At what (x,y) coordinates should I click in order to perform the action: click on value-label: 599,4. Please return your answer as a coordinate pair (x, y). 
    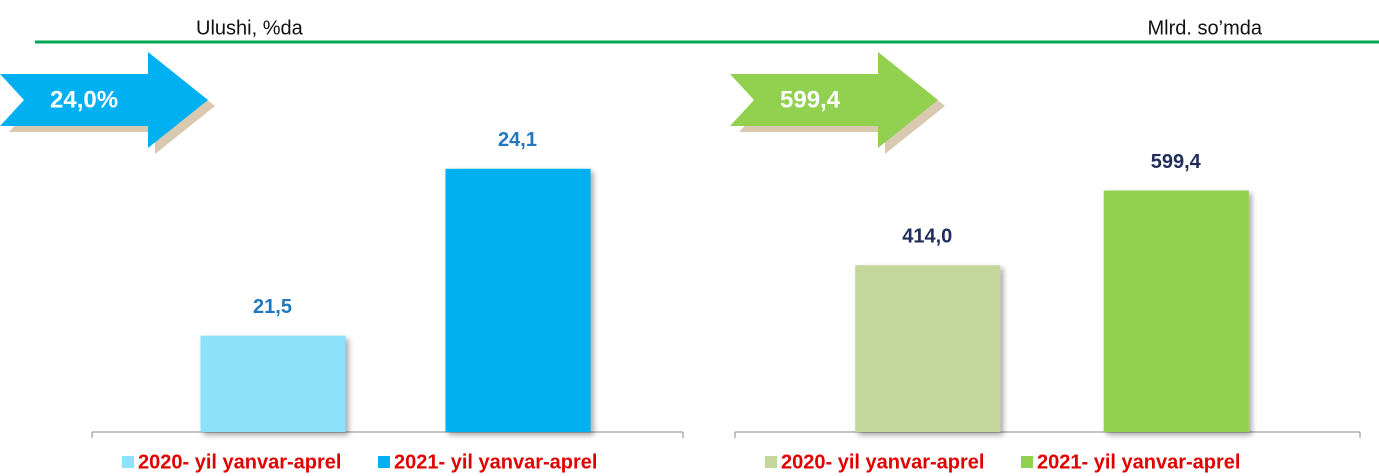
    Looking at the image, I should click on (1176, 162).